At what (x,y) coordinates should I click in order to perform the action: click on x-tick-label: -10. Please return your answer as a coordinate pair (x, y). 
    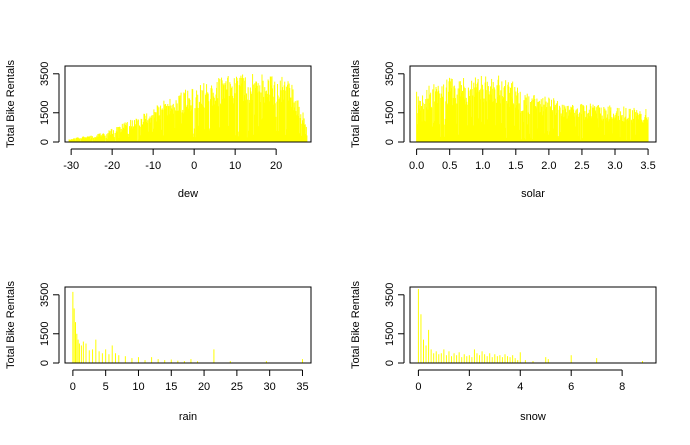
    Looking at the image, I should click on (153, 166).